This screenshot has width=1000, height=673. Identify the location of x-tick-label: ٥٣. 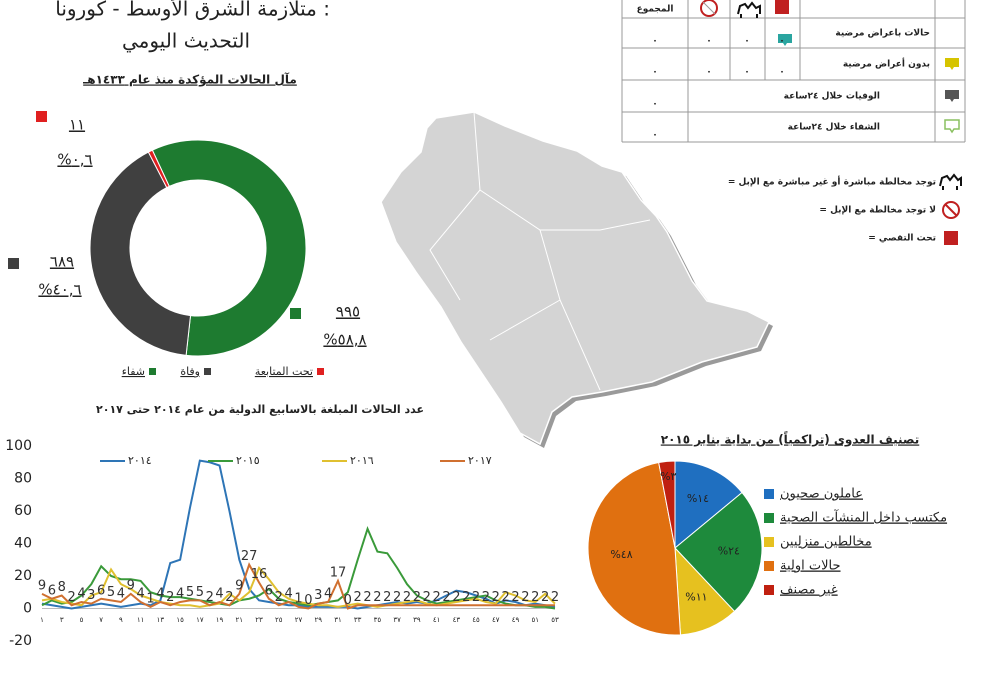
(555, 620).